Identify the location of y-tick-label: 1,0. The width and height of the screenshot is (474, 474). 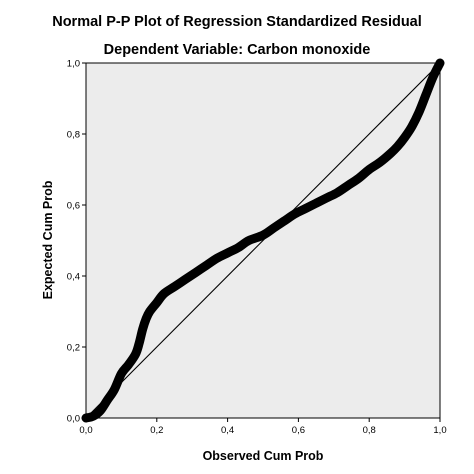
(73, 64).